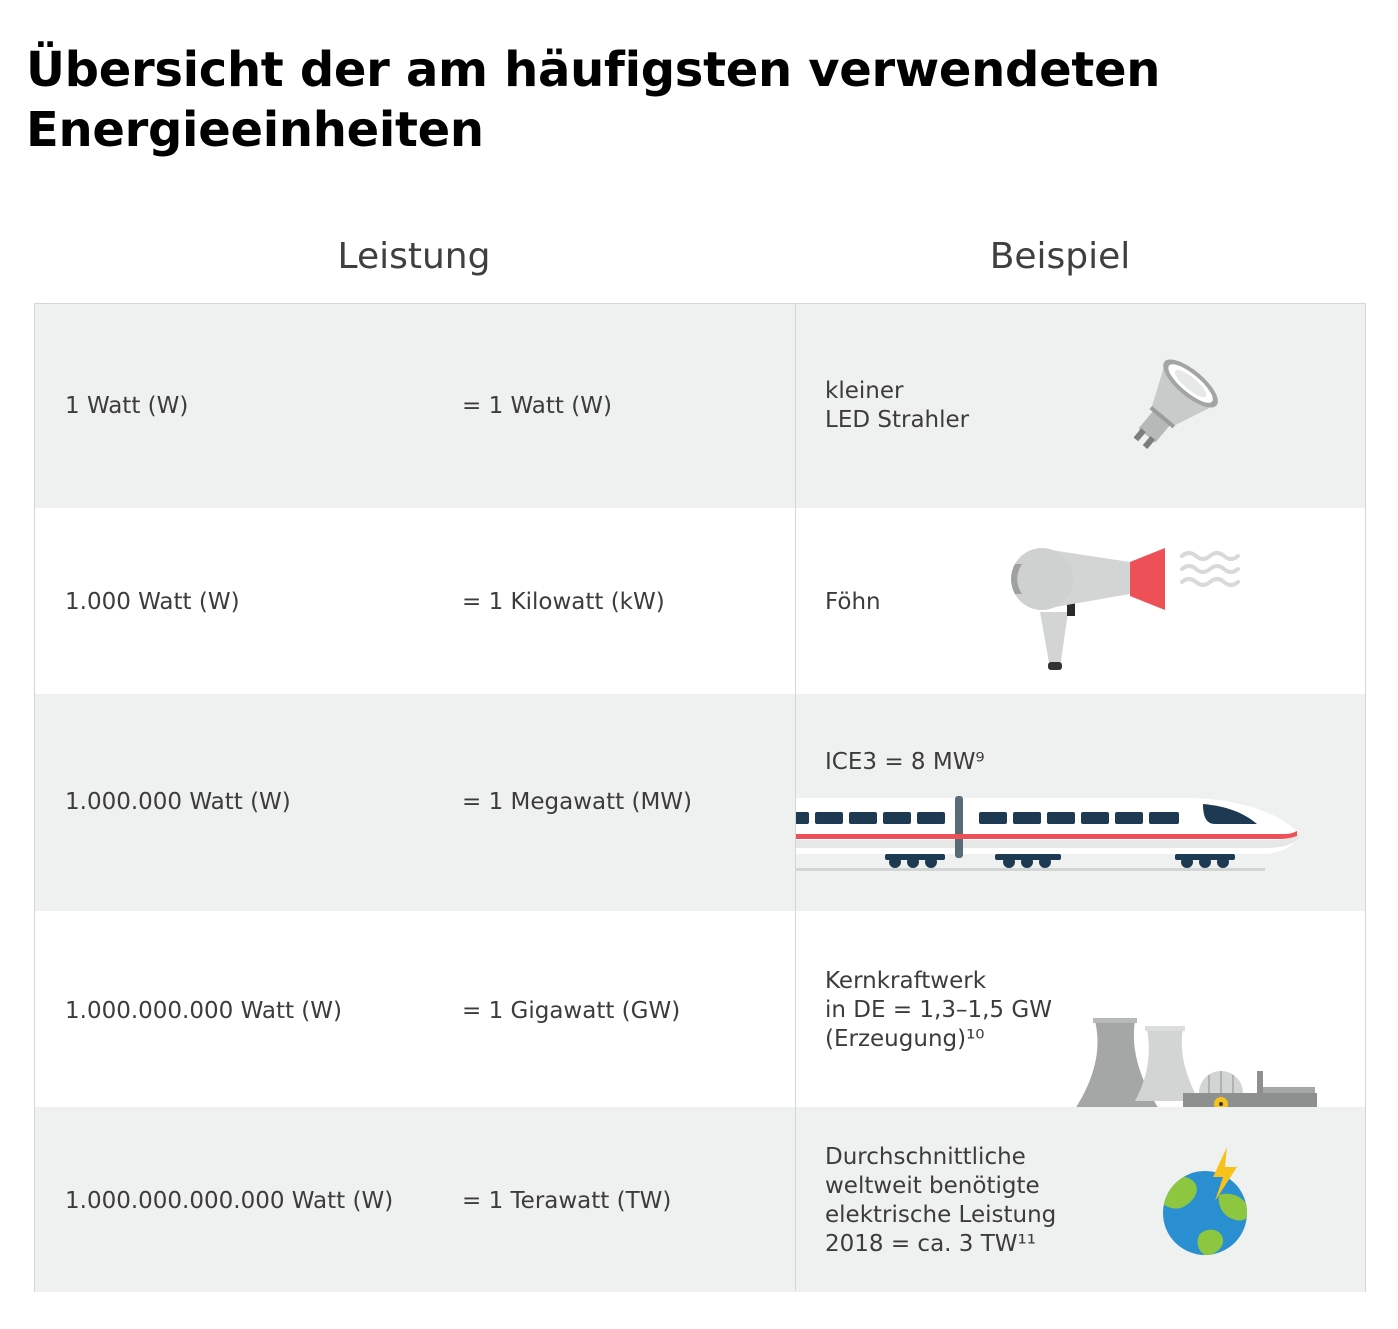 The width and height of the screenshot is (1398, 1329). I want to click on column-header-leistung: Leistung, so click(414, 256).